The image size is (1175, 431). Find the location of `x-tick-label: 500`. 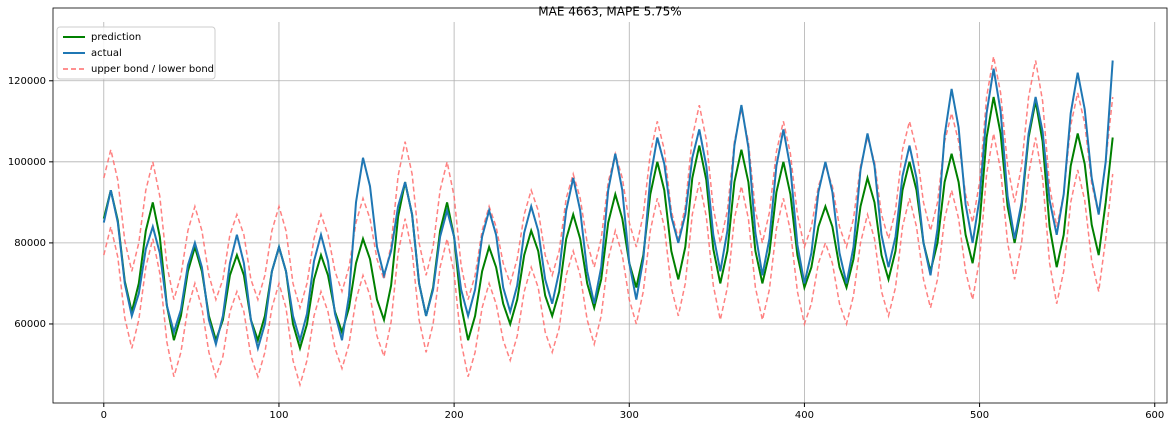

x-tick-label: 500 is located at coordinates (979, 415).